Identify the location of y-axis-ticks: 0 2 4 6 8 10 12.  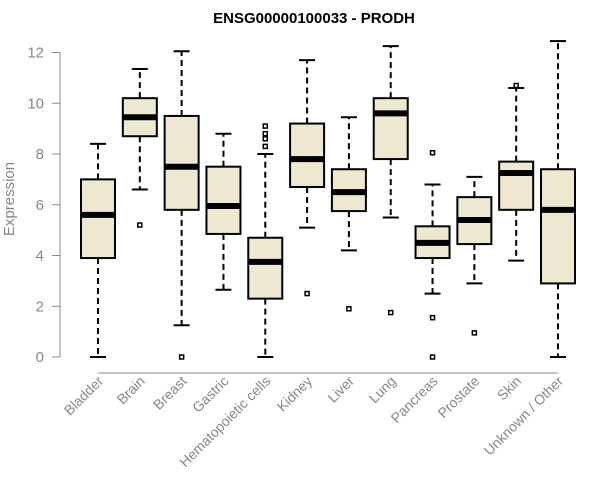
(43, 205).